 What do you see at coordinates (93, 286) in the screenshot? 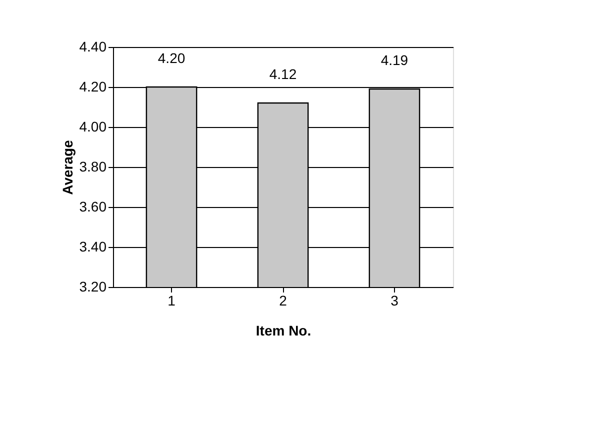
I see `y-tick-label: 3.20` at bounding box center [93, 286].